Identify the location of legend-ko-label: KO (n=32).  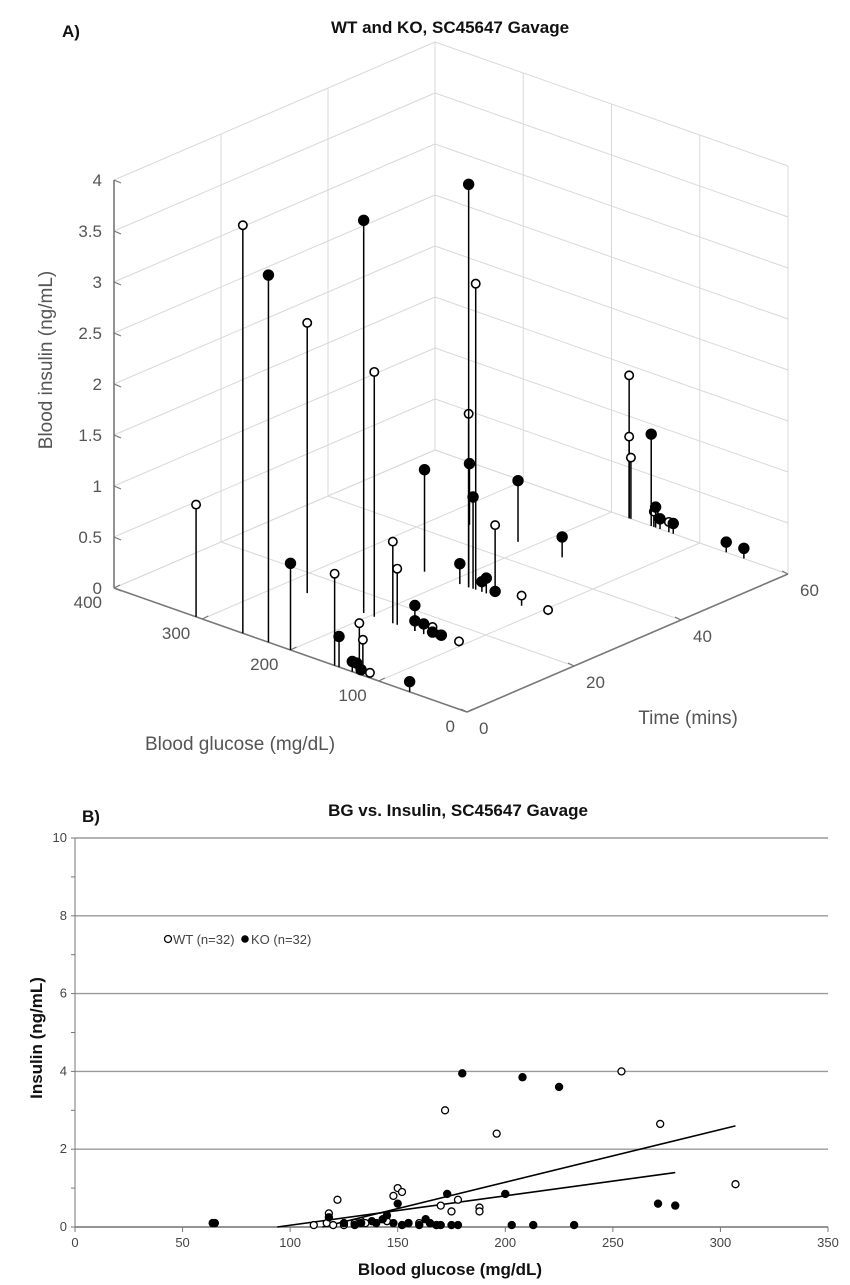
(281, 939).